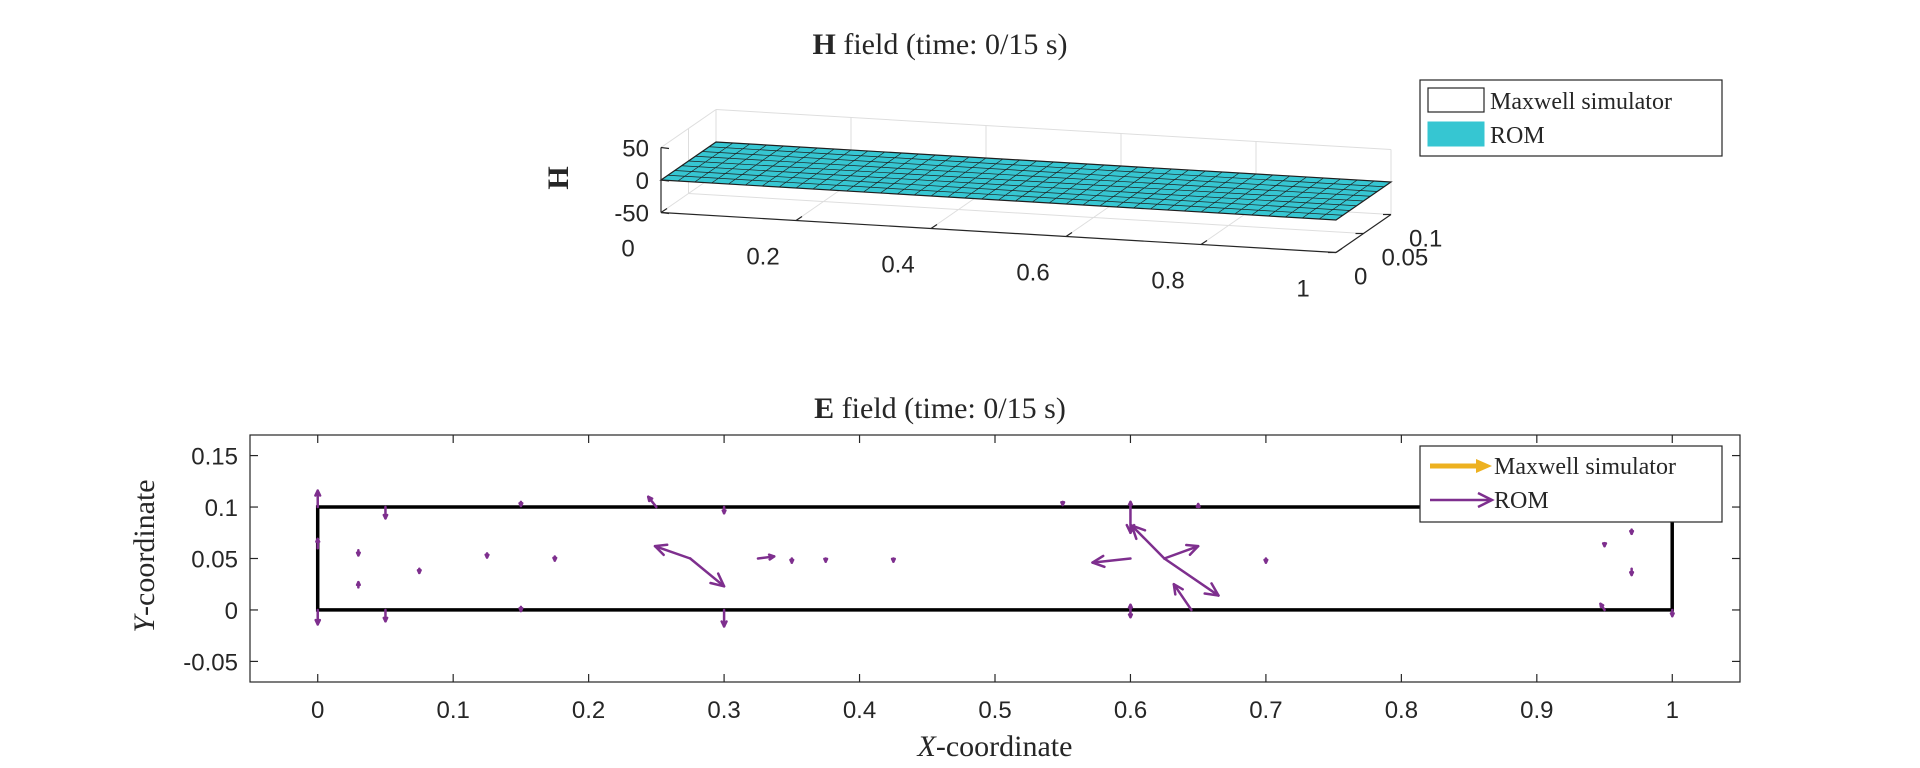 The image size is (1920, 768). What do you see at coordinates (994, 710) in the screenshot?
I see `e-x-tick: 0.5` at bounding box center [994, 710].